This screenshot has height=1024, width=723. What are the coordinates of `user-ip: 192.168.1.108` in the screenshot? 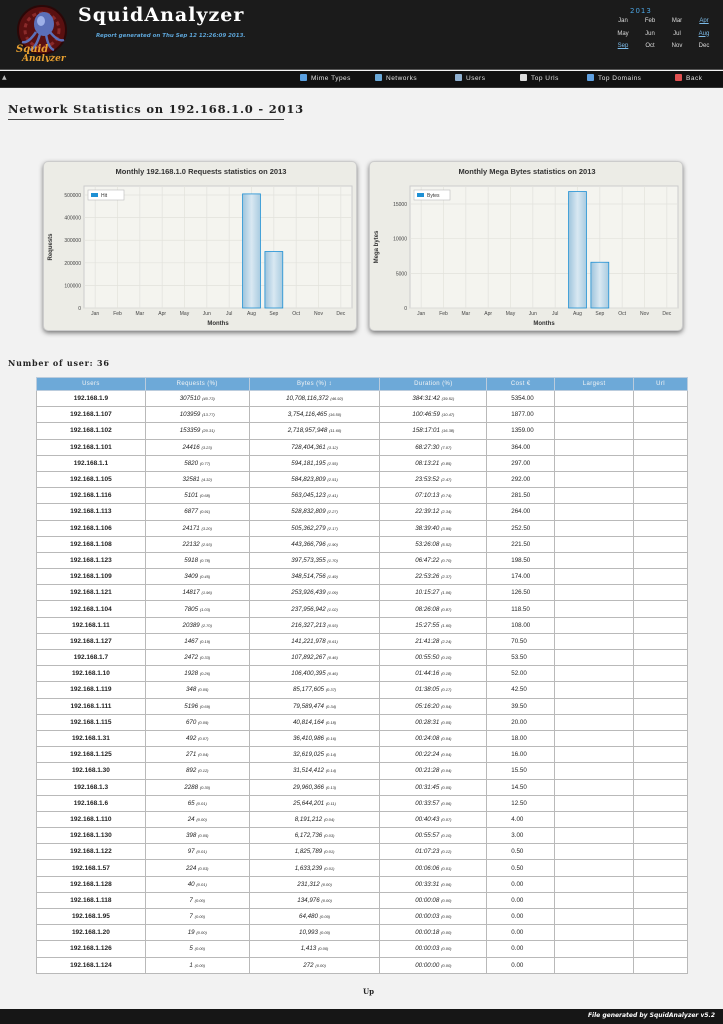 It's located at (91, 544).